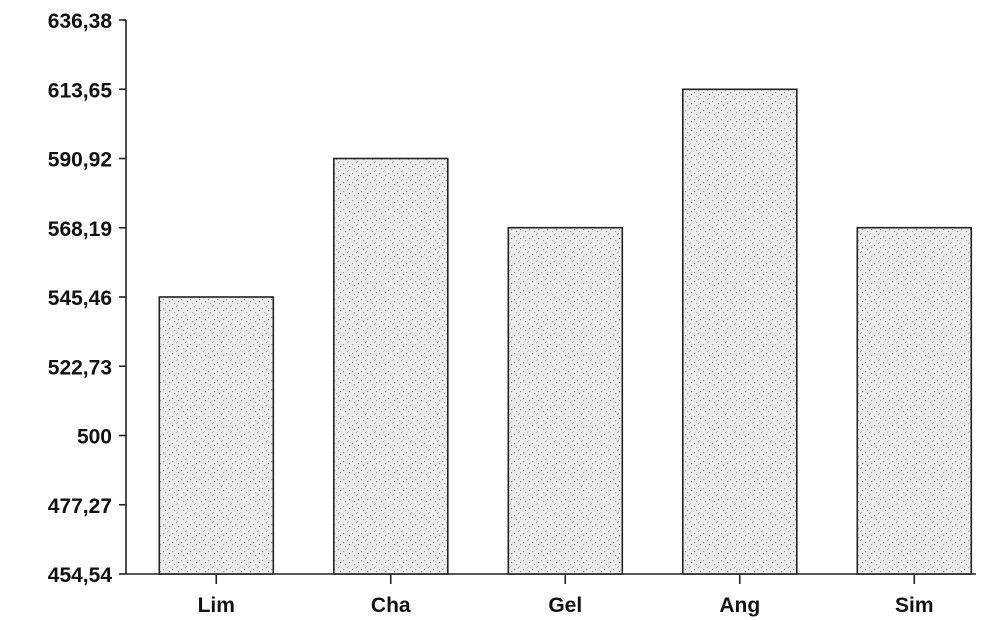  I want to click on y-tick-label: 568,19, so click(80, 229).